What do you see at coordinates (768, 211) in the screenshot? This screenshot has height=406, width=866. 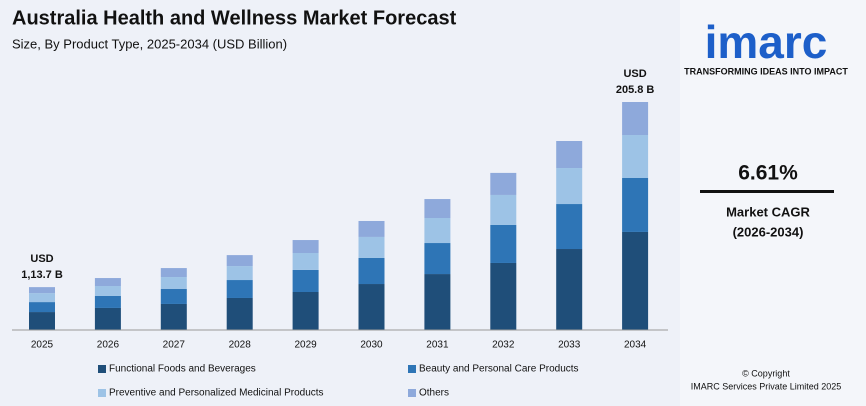 I see `cagr-label: Market CAGR` at bounding box center [768, 211].